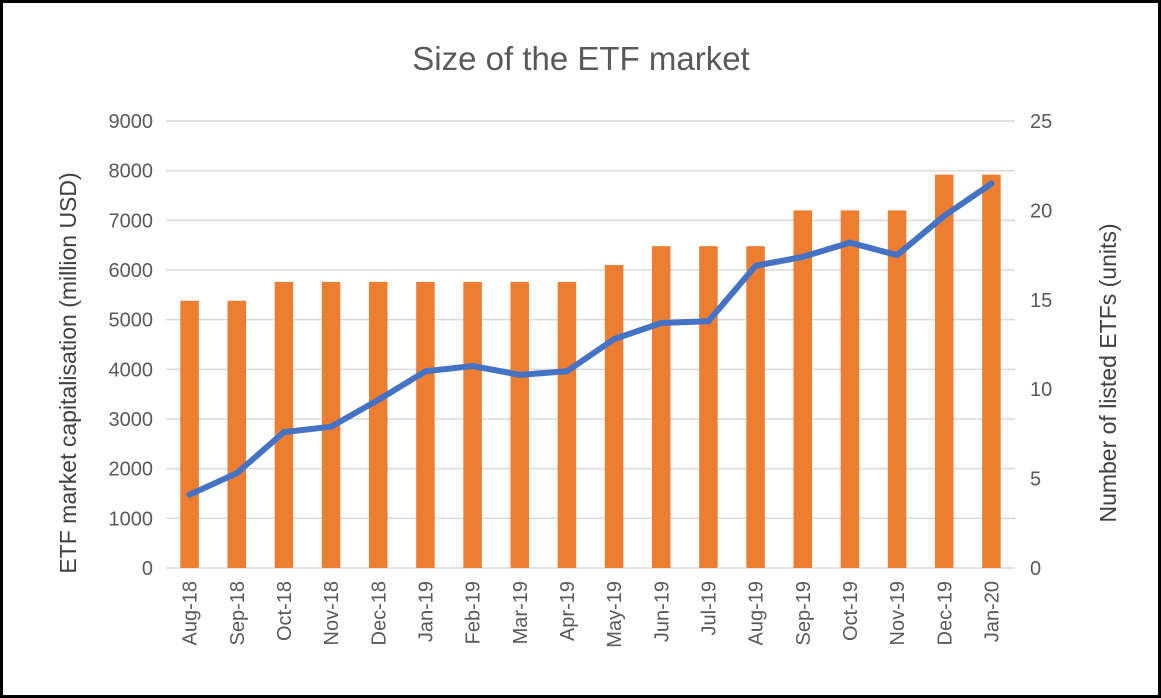  What do you see at coordinates (757, 613) in the screenshot?
I see `x-tick-label: Aug-19` at bounding box center [757, 613].